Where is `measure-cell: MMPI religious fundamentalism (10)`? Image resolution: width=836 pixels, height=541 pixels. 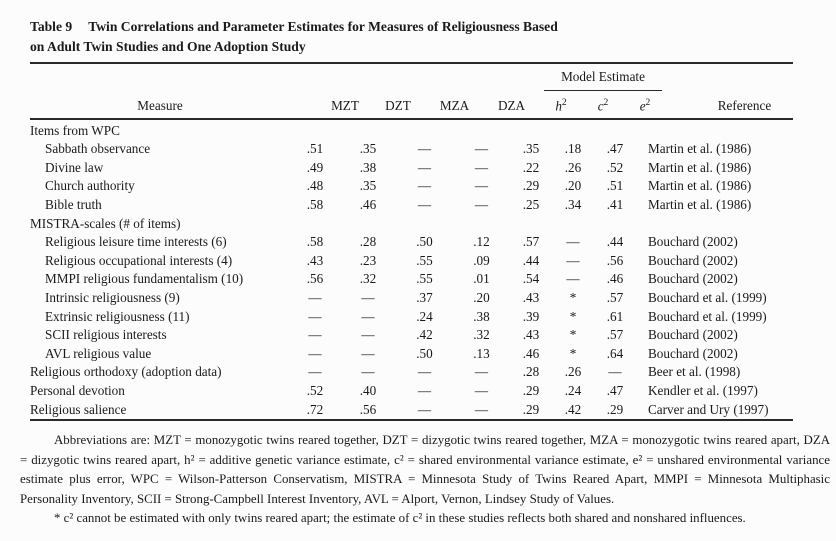
measure-cell: MMPI religious fundamentalism (10) is located at coordinates (144, 279).